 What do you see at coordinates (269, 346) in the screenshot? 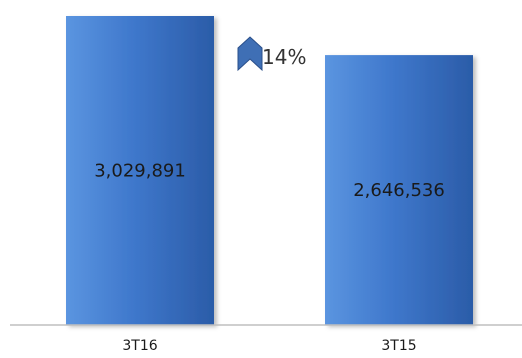
I see `category-labels: 3T16 3T15` at bounding box center [269, 346].